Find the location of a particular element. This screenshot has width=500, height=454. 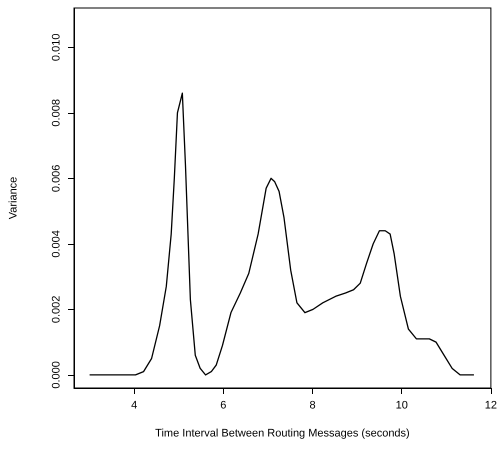

y-tick-label: 0.004 is located at coordinates (56, 244).